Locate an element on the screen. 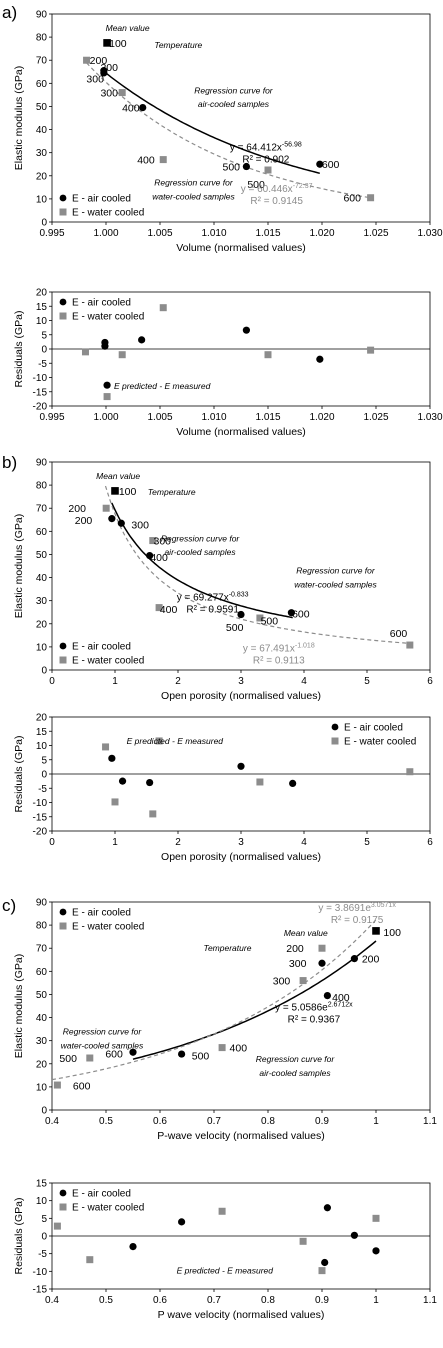  panel-label: a) is located at coordinates (9, 12).